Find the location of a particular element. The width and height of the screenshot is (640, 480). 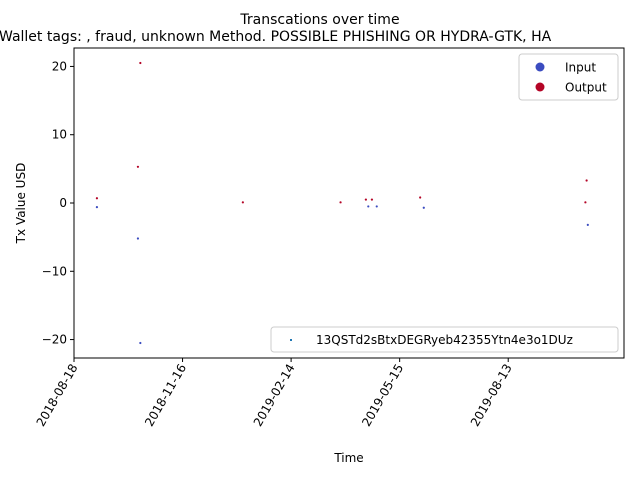

legend-bottom: 13QSTd2sBtxDEGRyeb42355Ytn4e3o1DUz is located at coordinates (444, 339).